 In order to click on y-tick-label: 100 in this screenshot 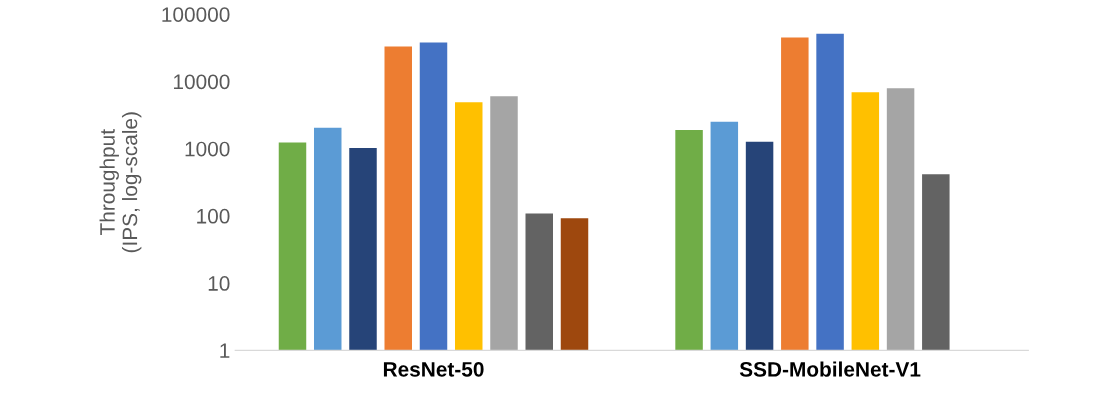, I will do `click(213, 216)`.